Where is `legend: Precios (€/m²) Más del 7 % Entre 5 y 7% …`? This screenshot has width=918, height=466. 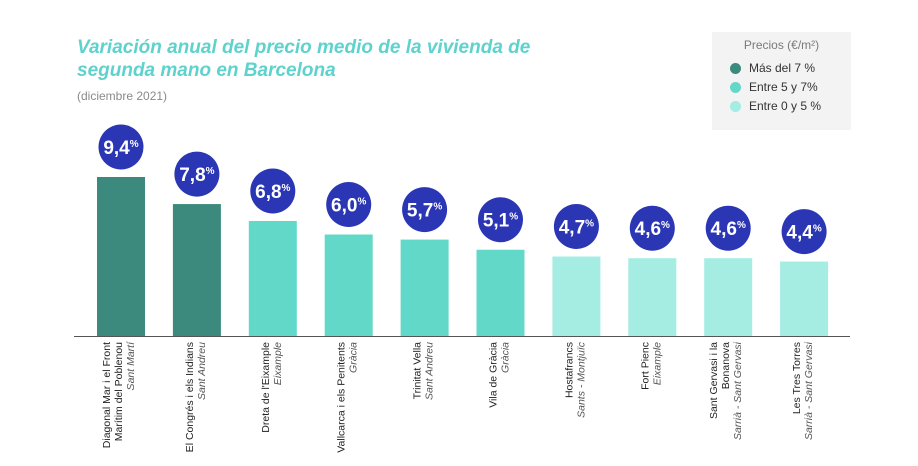
legend: Precios (€/m²) Más del 7 % Entre 5 y 7% … is located at coordinates (781, 81).